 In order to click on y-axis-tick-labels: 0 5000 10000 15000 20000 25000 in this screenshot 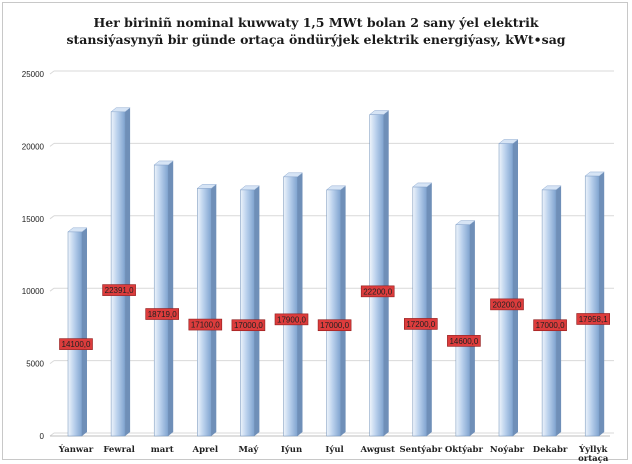, I will do `click(33, 255)`.